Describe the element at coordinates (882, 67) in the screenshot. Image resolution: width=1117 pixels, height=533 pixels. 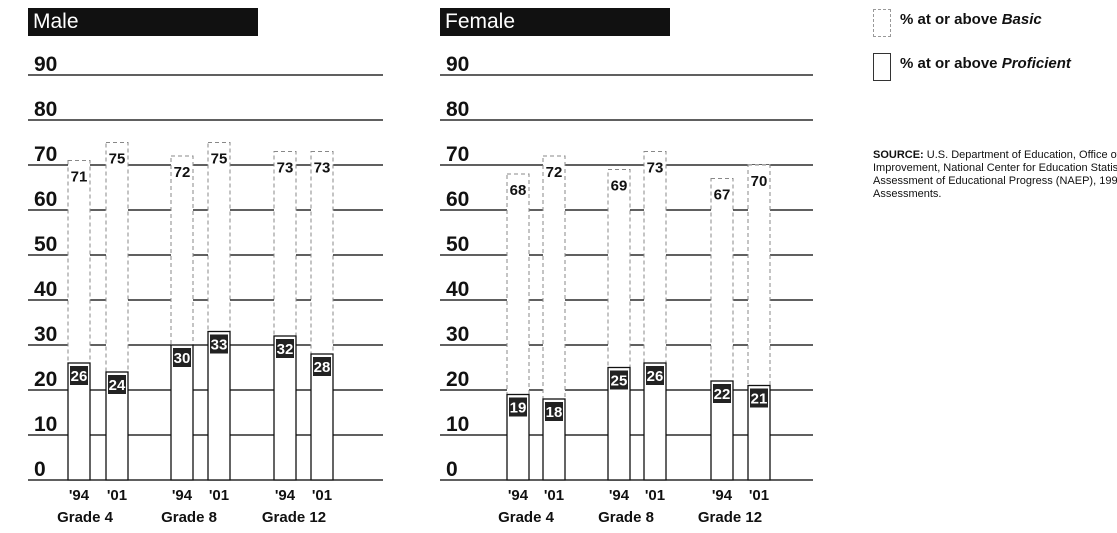
I see `legend-swatch-proficient` at that location.